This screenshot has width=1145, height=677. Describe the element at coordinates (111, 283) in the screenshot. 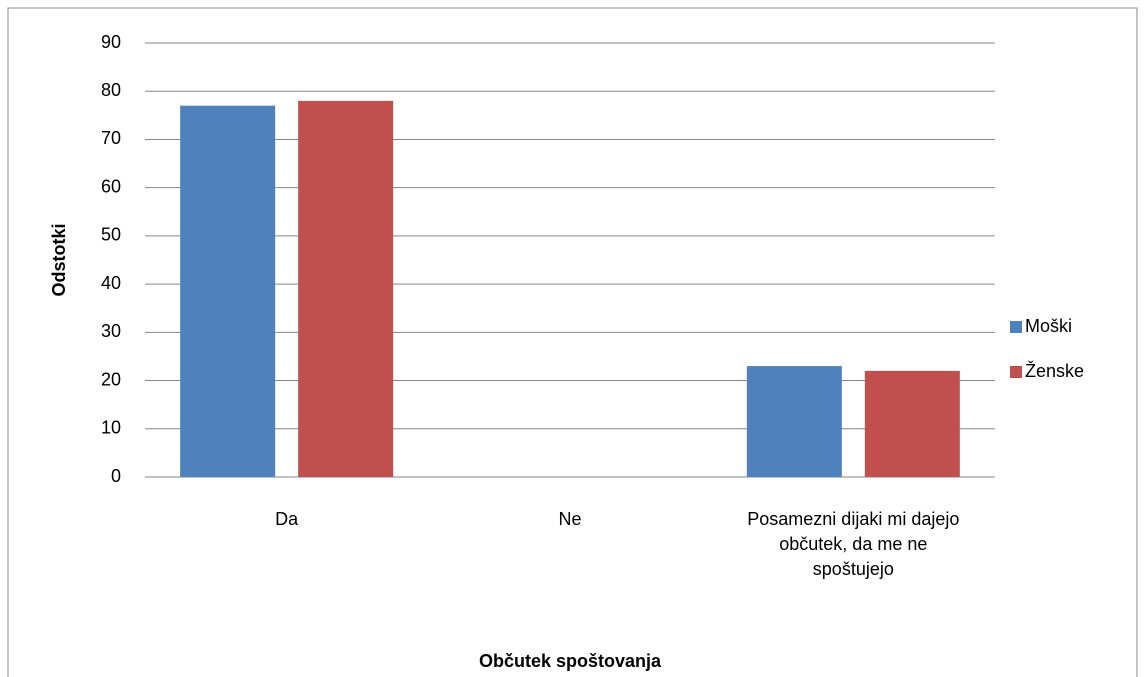

I see `y-tick-label: 40` at that location.